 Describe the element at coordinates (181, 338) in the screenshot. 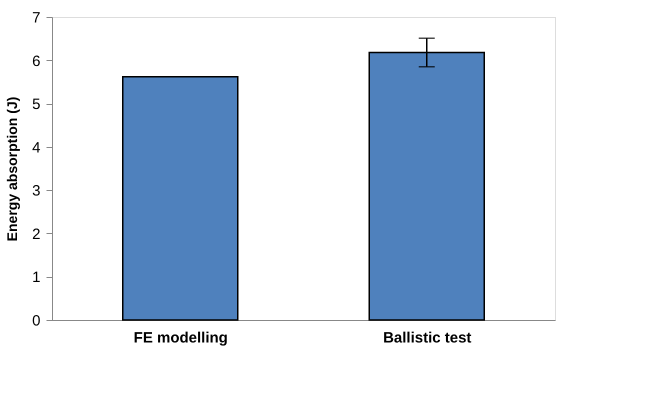

I see `x-tick-label: FE modelling` at that location.